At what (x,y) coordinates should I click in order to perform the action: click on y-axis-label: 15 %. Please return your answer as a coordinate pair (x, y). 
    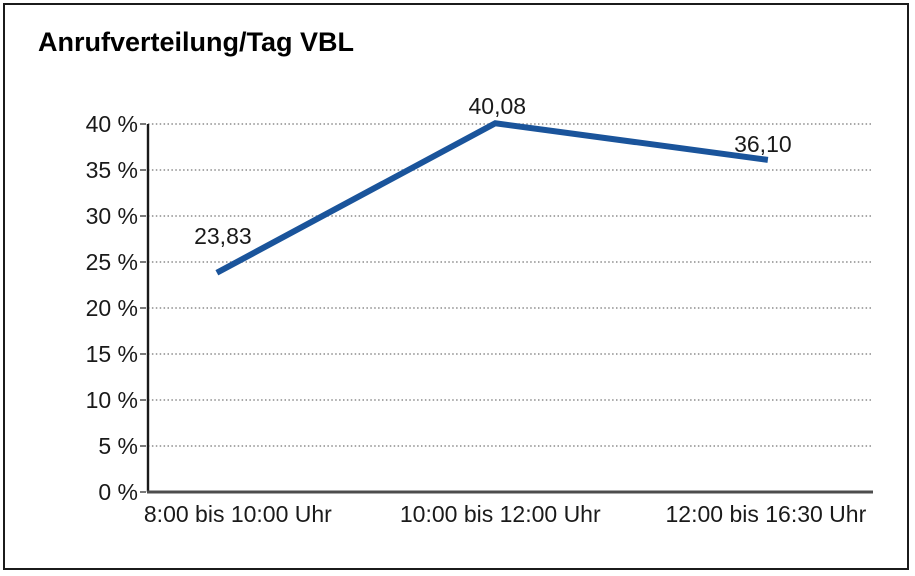
    Looking at the image, I should click on (111, 354).